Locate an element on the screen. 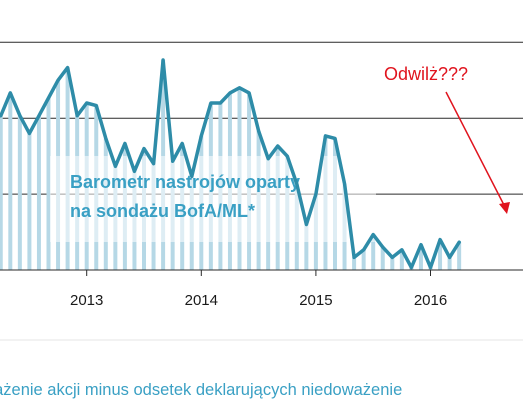  annotation-arrow-head is located at coordinates (504, 208).